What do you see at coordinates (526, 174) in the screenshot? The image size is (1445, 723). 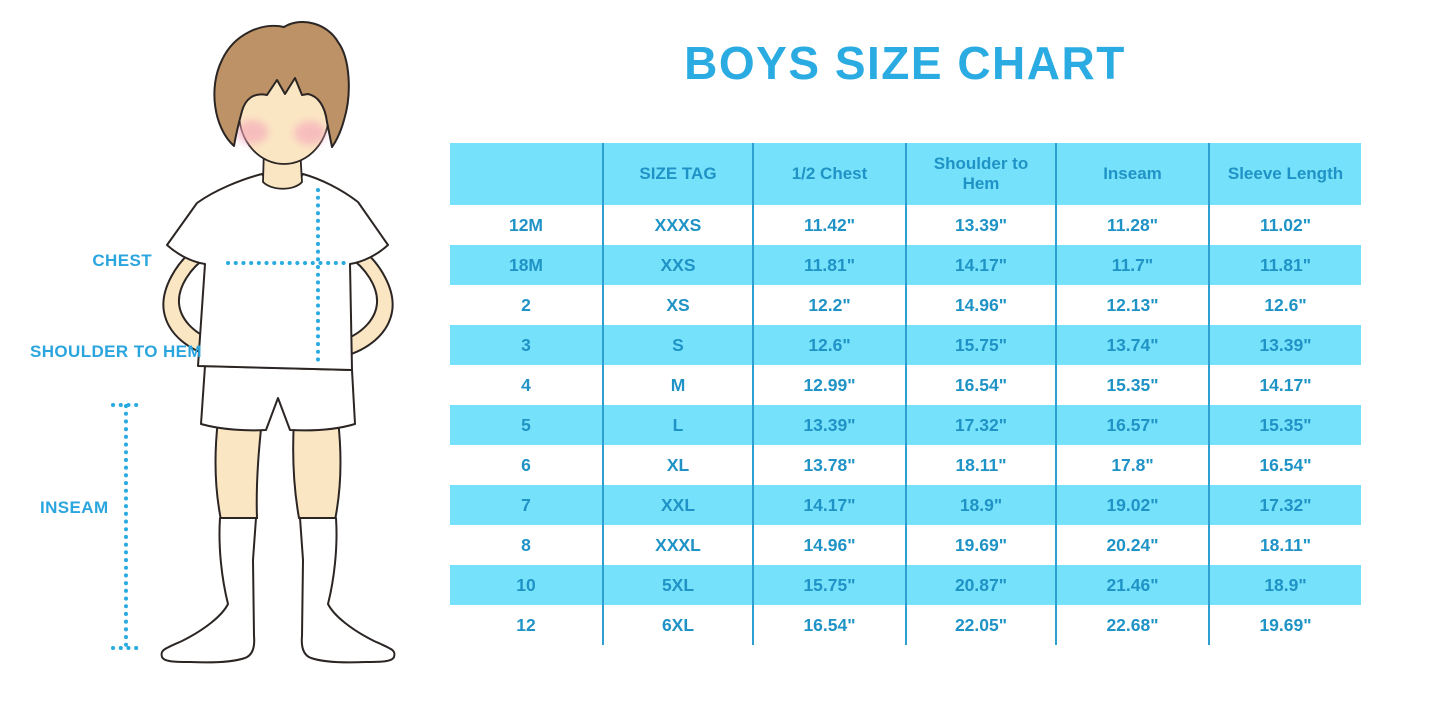 I see `header-size` at bounding box center [526, 174].